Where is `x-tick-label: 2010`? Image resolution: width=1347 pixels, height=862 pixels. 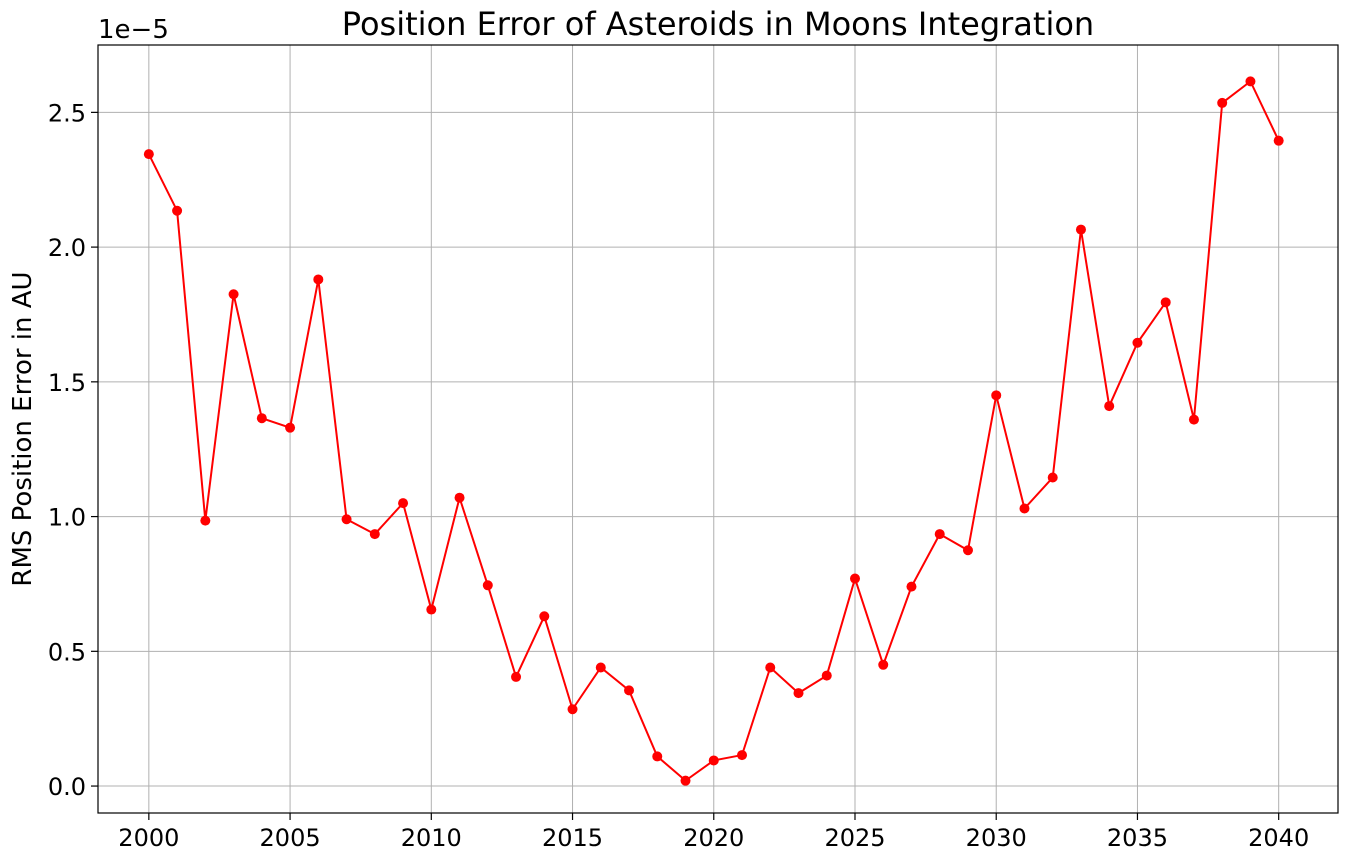 x-tick-label: 2010 is located at coordinates (431, 838).